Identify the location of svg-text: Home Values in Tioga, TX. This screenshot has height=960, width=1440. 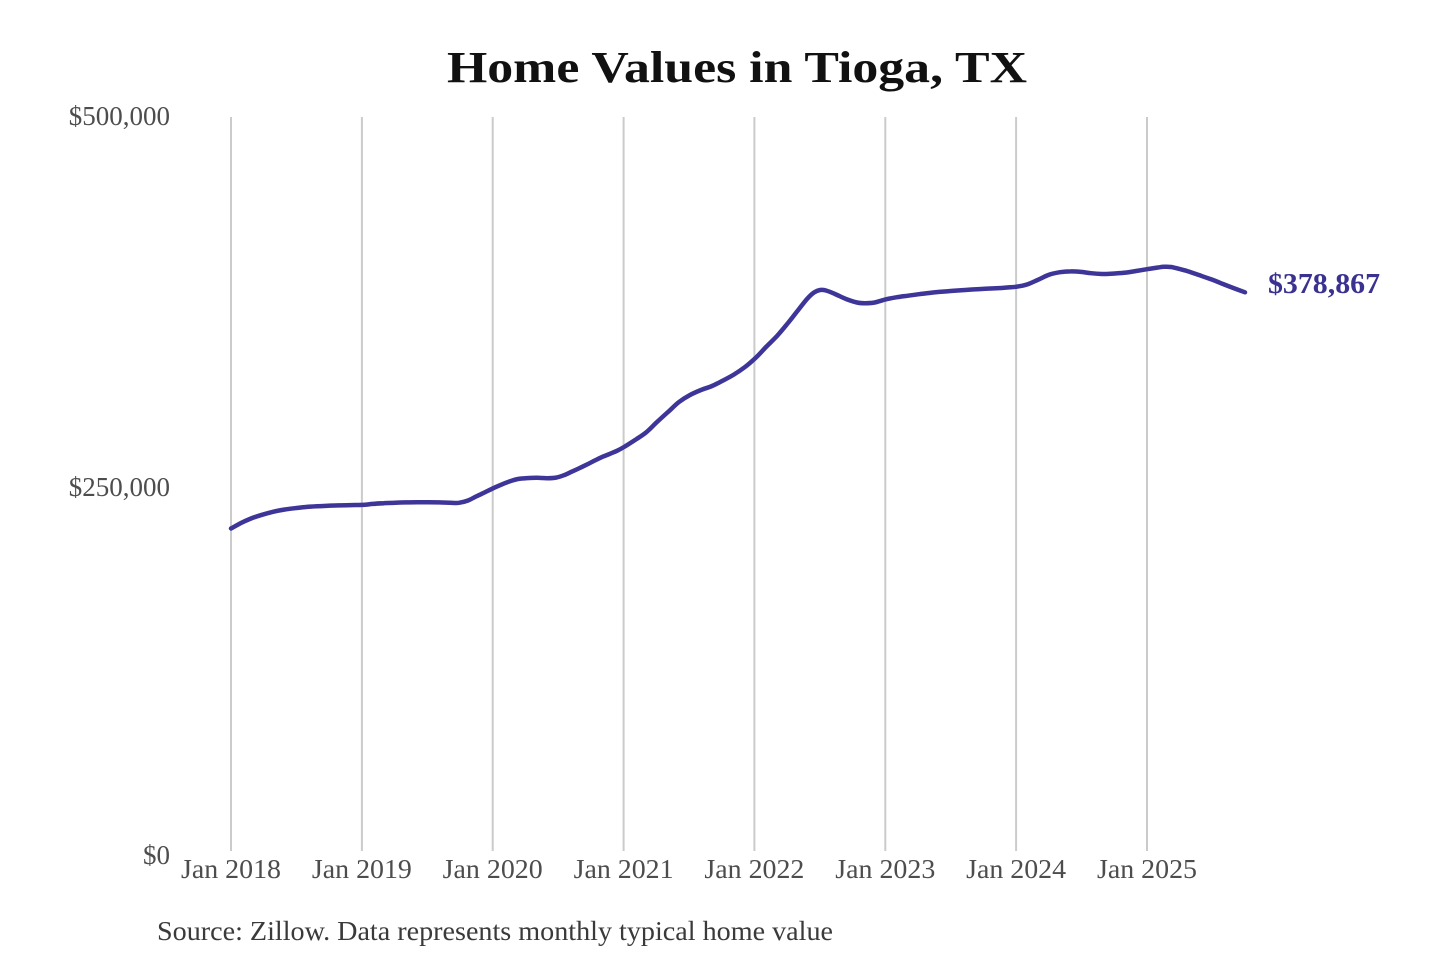
(737, 67).